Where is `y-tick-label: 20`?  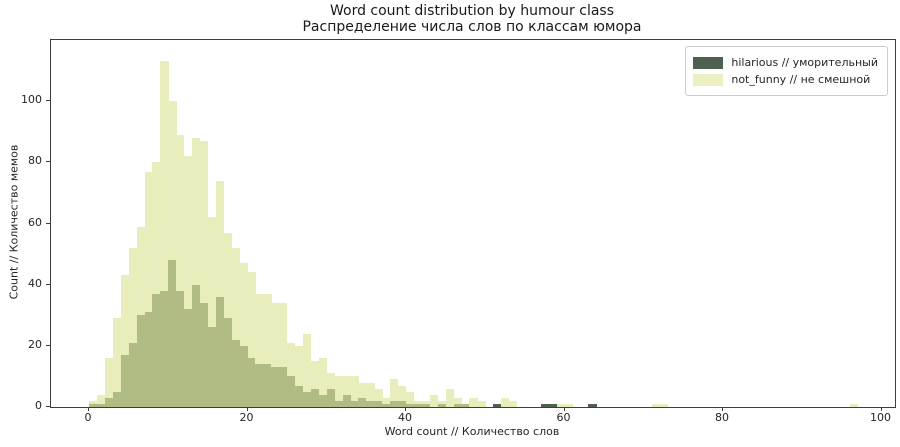 y-tick-label: 20 is located at coordinates (35, 344).